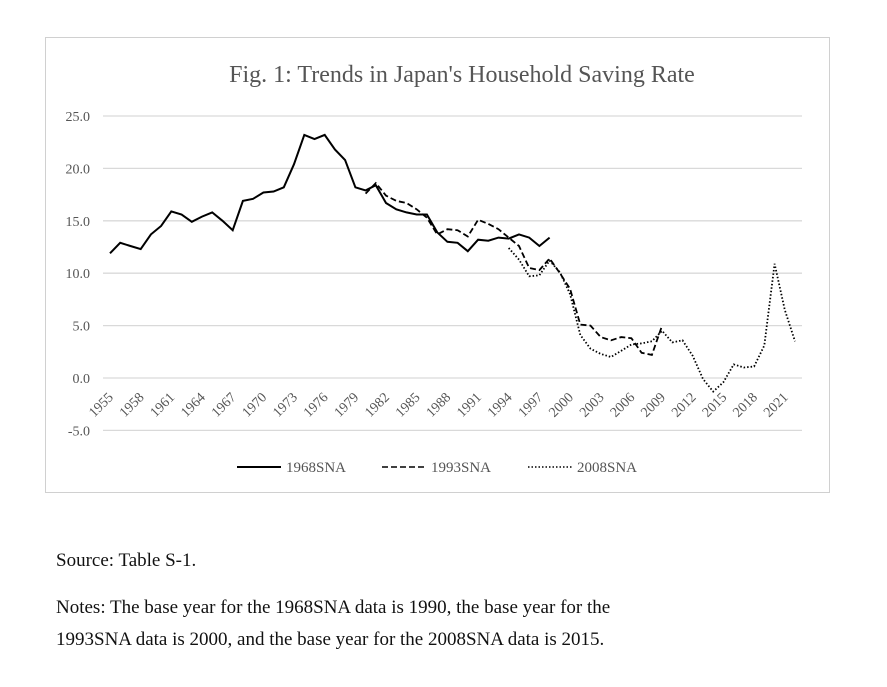  Describe the element at coordinates (561, 405) in the screenshot. I see `x-tick-label: 2000` at that location.